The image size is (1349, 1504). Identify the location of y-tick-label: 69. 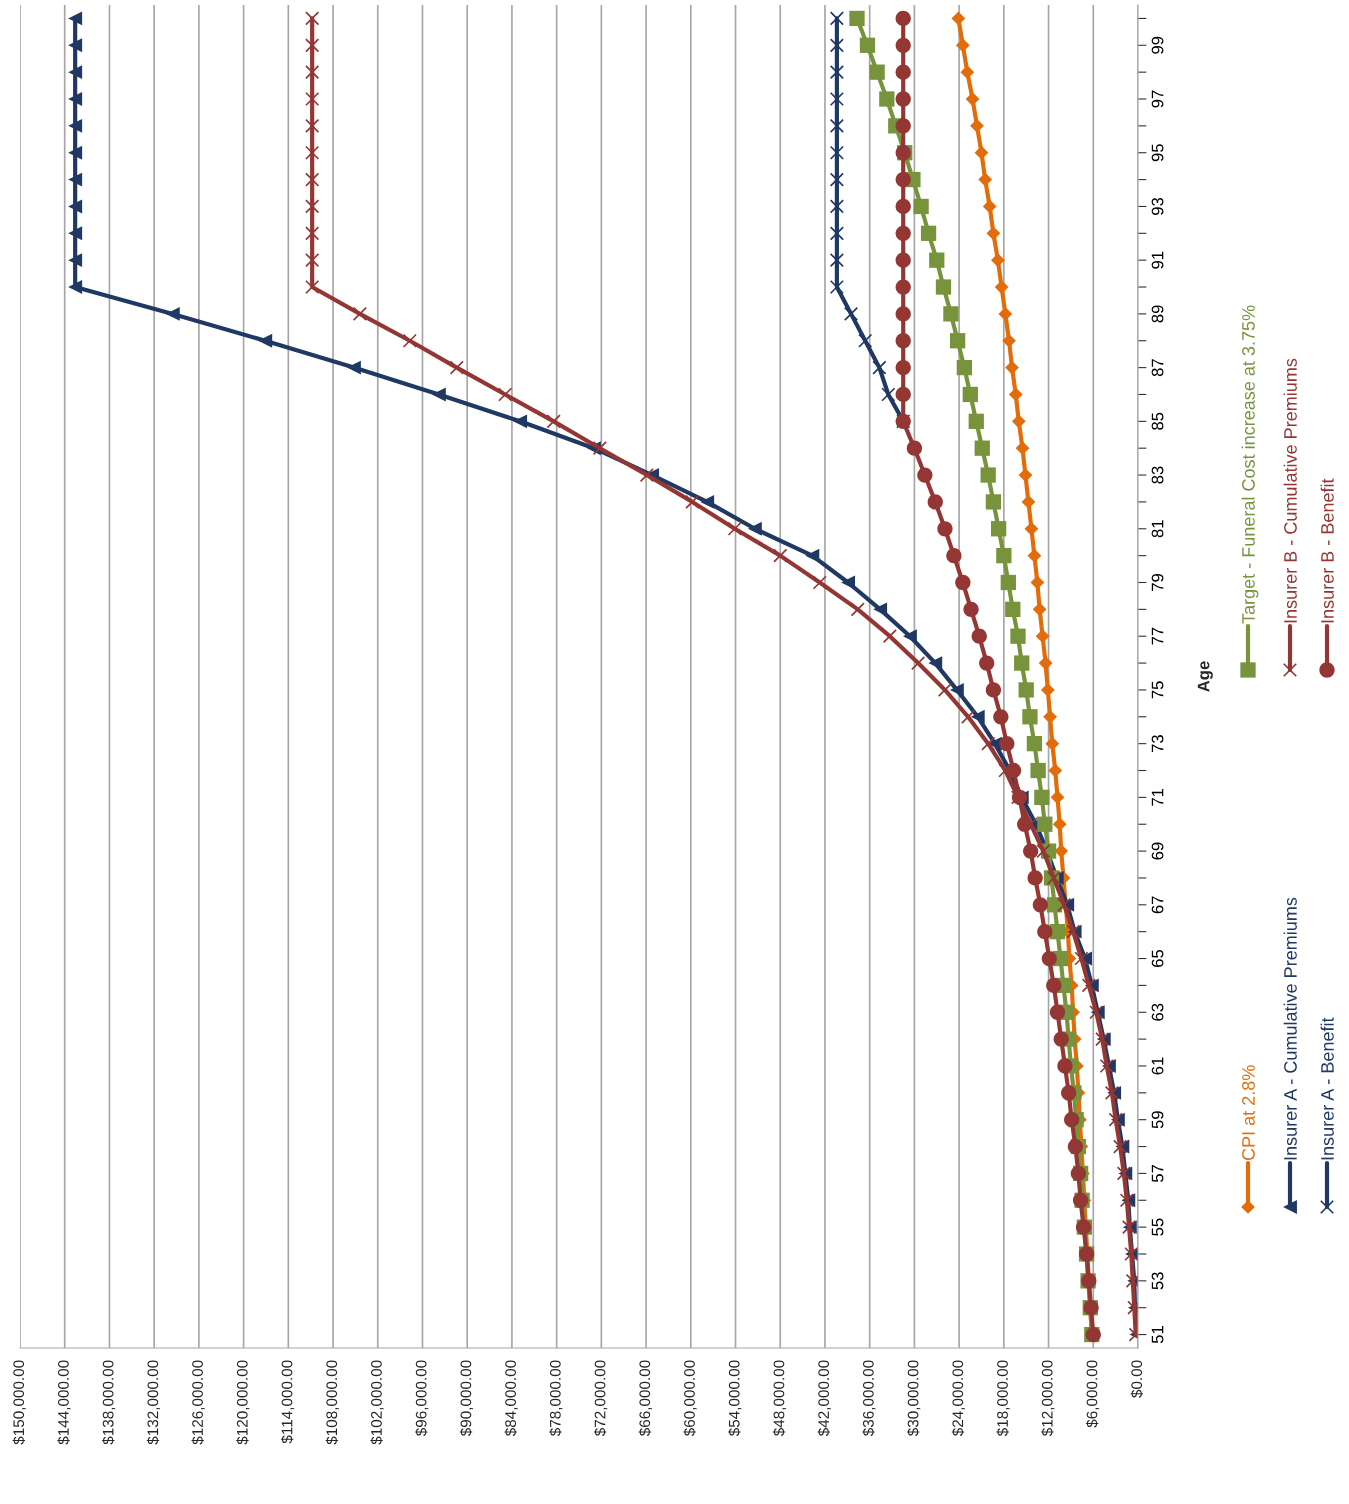
(1157, 851).